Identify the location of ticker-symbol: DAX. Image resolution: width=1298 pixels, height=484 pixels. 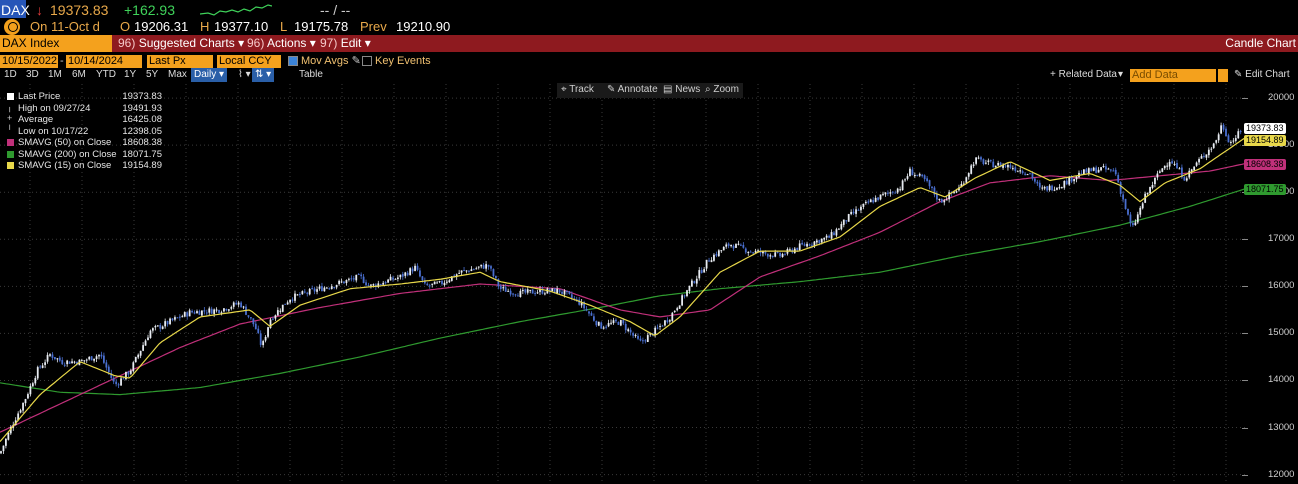
(15, 10).